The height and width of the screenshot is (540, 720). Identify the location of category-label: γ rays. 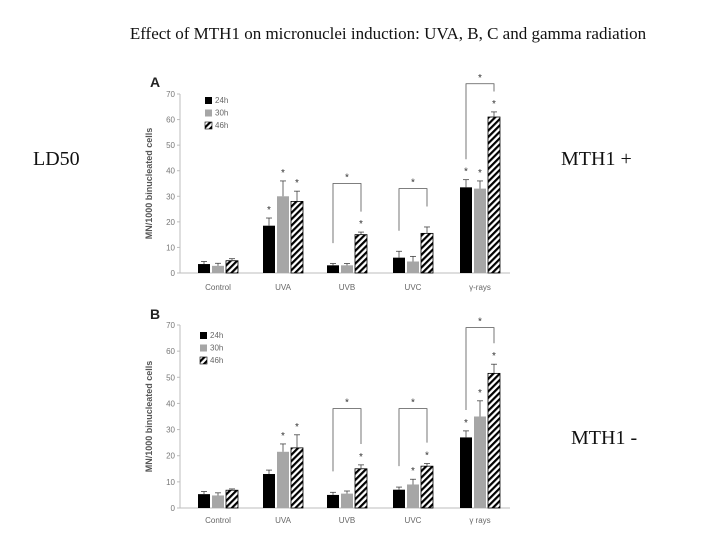
(479, 520).